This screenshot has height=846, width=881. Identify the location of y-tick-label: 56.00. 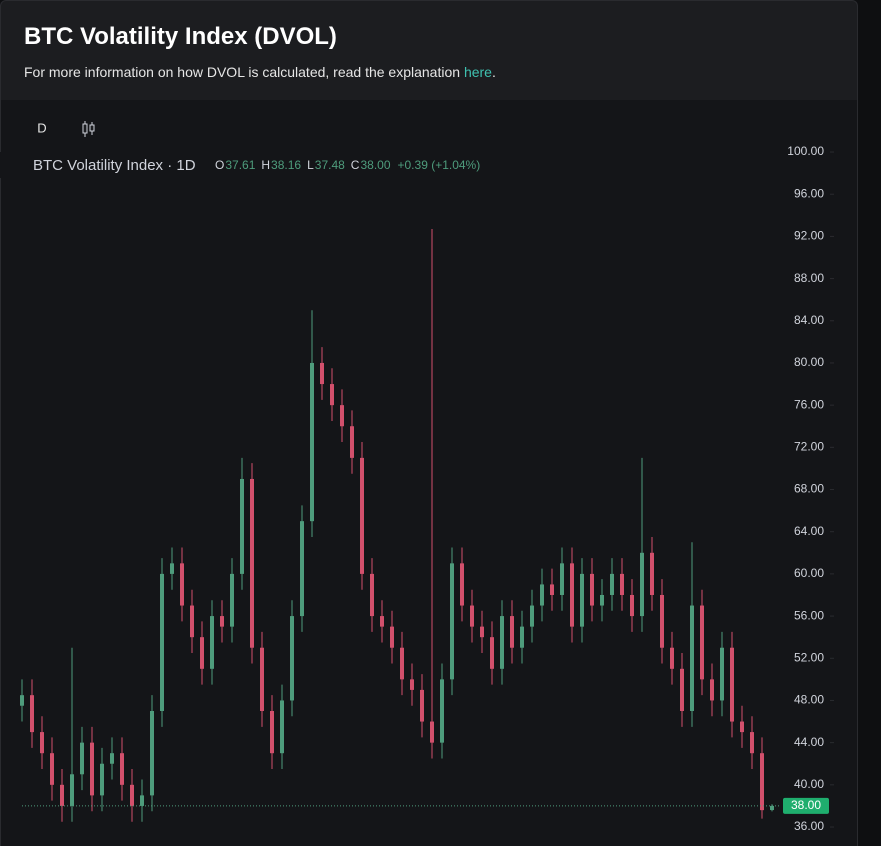
(809, 615).